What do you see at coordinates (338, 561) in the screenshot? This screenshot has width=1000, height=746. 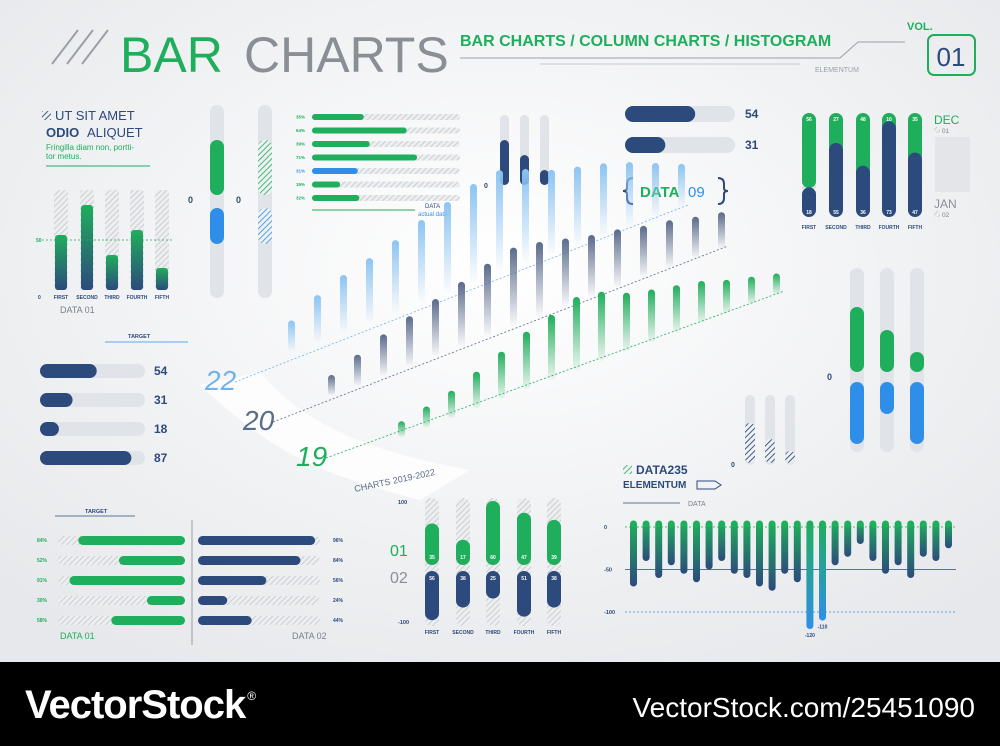 I see `percent-label: 84%` at bounding box center [338, 561].